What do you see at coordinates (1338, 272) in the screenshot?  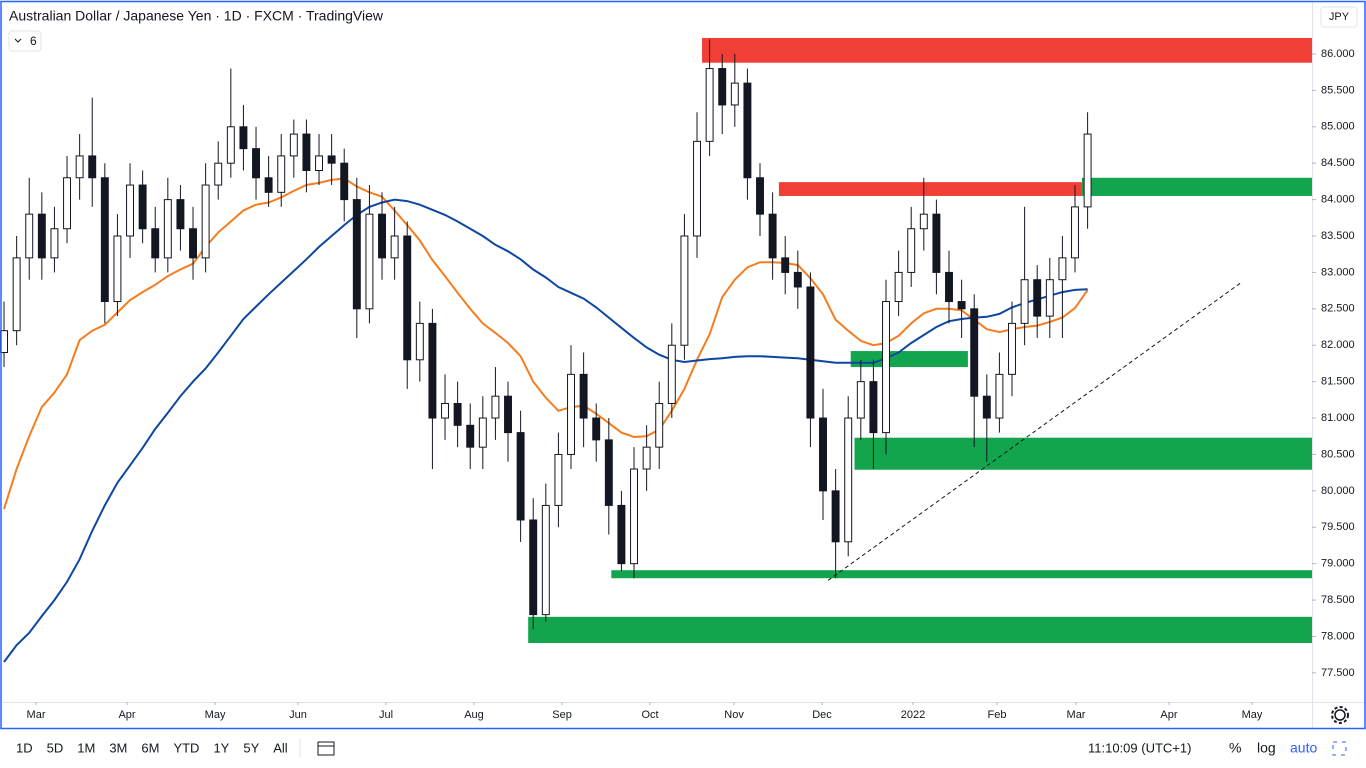 I see `y-tick-label: 83.000` at bounding box center [1338, 272].